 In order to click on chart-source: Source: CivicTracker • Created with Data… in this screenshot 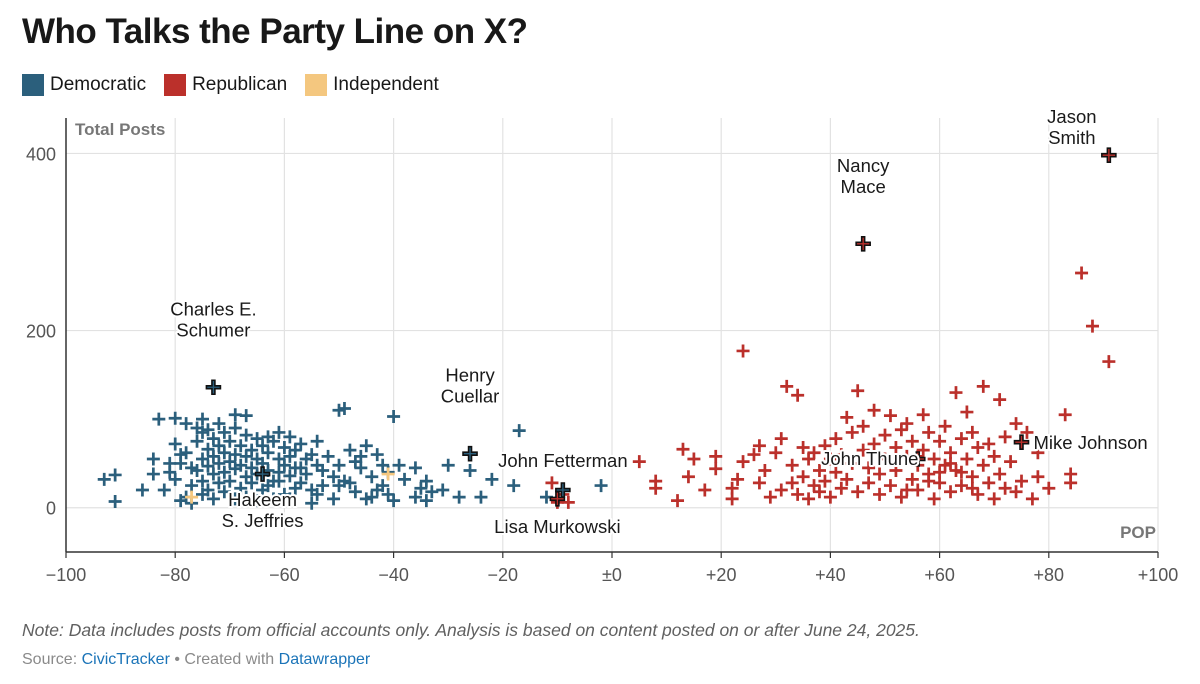, I will do `click(196, 660)`.